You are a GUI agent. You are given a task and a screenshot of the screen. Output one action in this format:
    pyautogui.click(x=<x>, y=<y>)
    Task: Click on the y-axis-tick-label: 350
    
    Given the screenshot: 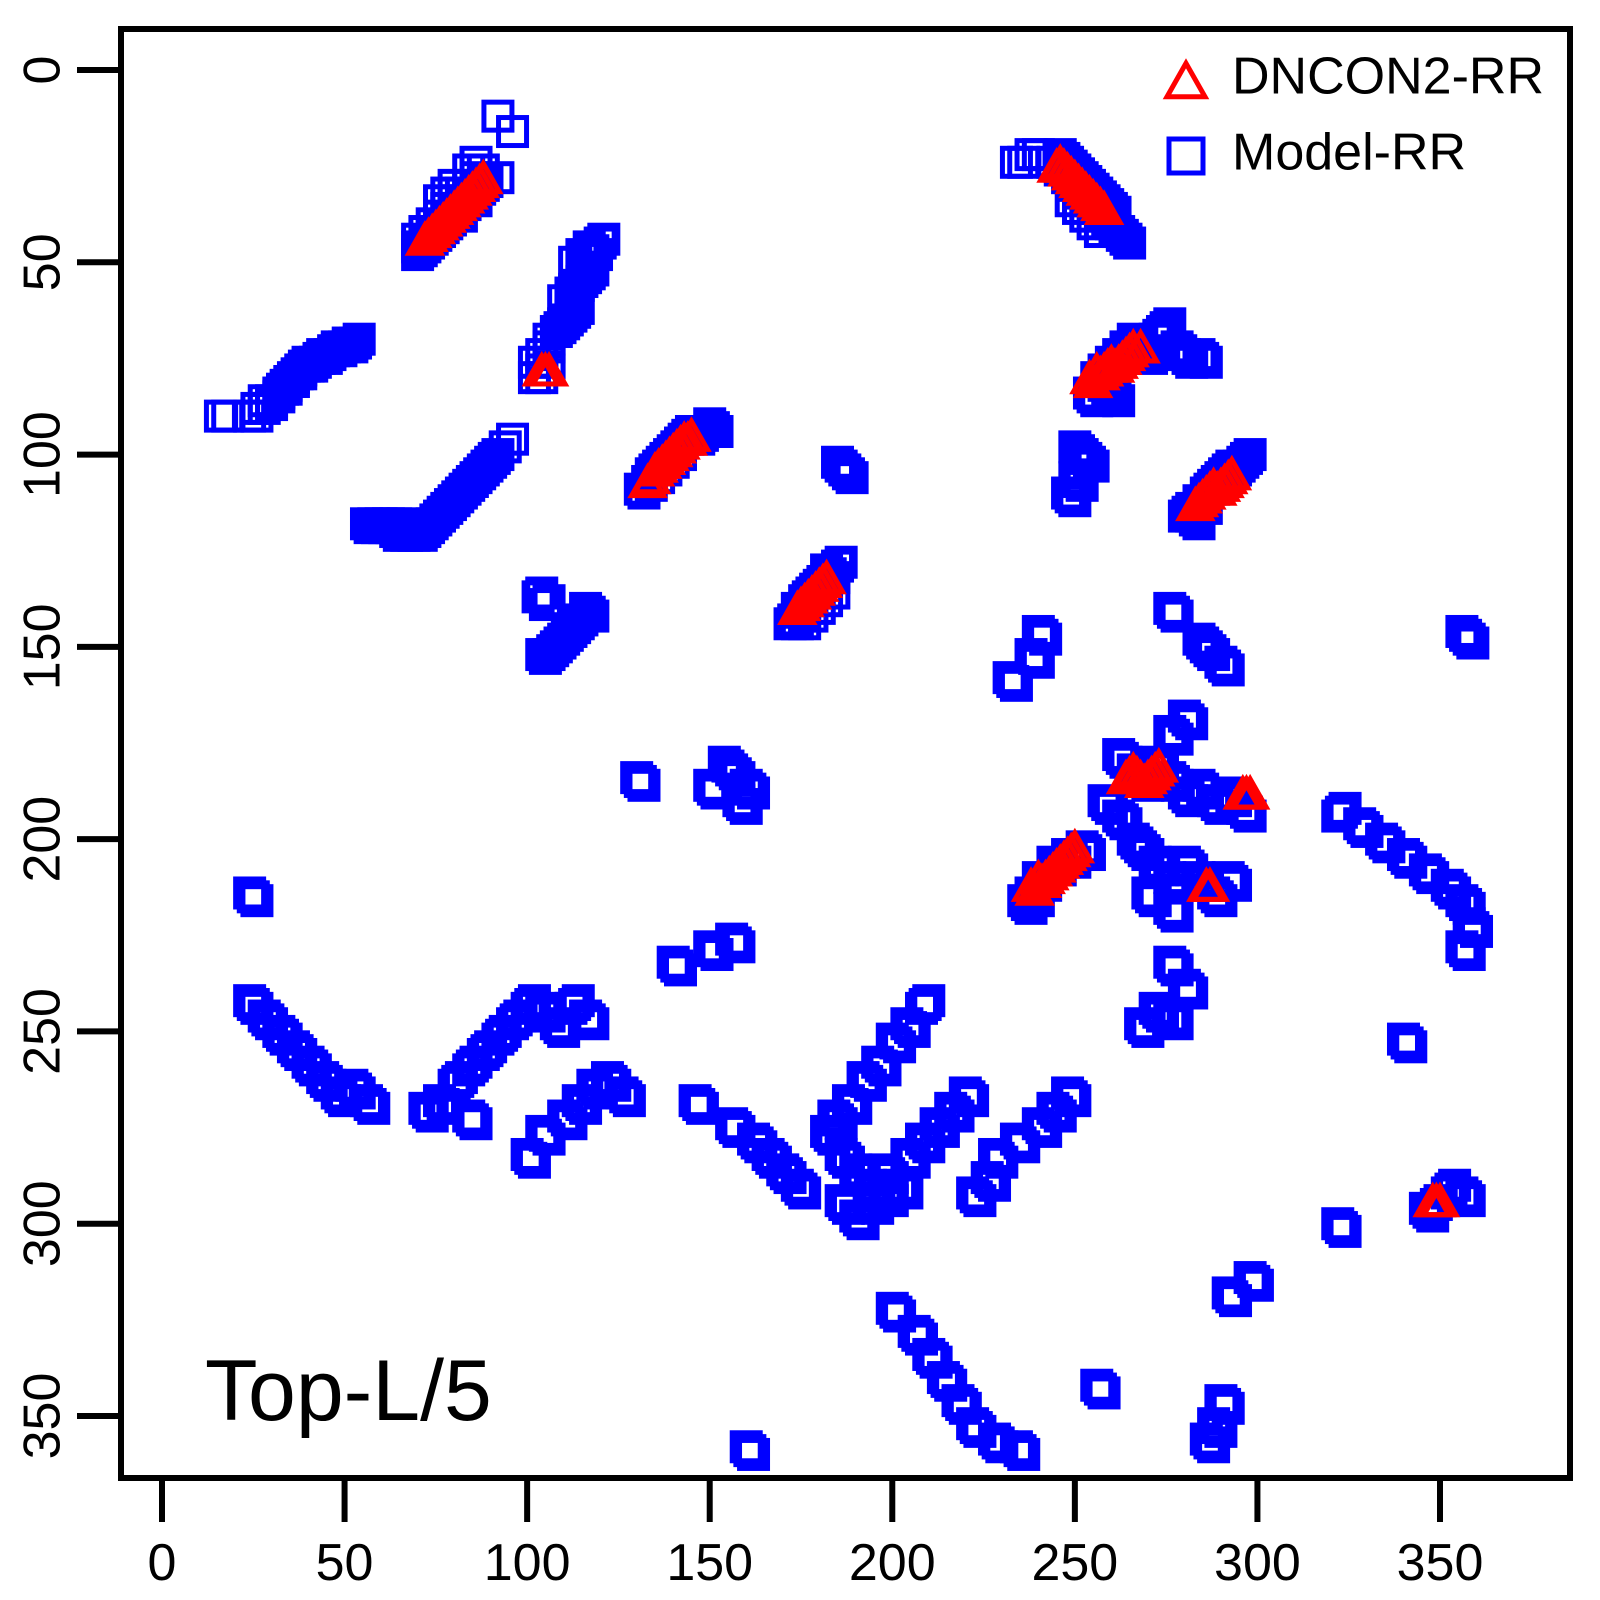 What is the action you would take?
    pyautogui.click(x=43, y=1416)
    